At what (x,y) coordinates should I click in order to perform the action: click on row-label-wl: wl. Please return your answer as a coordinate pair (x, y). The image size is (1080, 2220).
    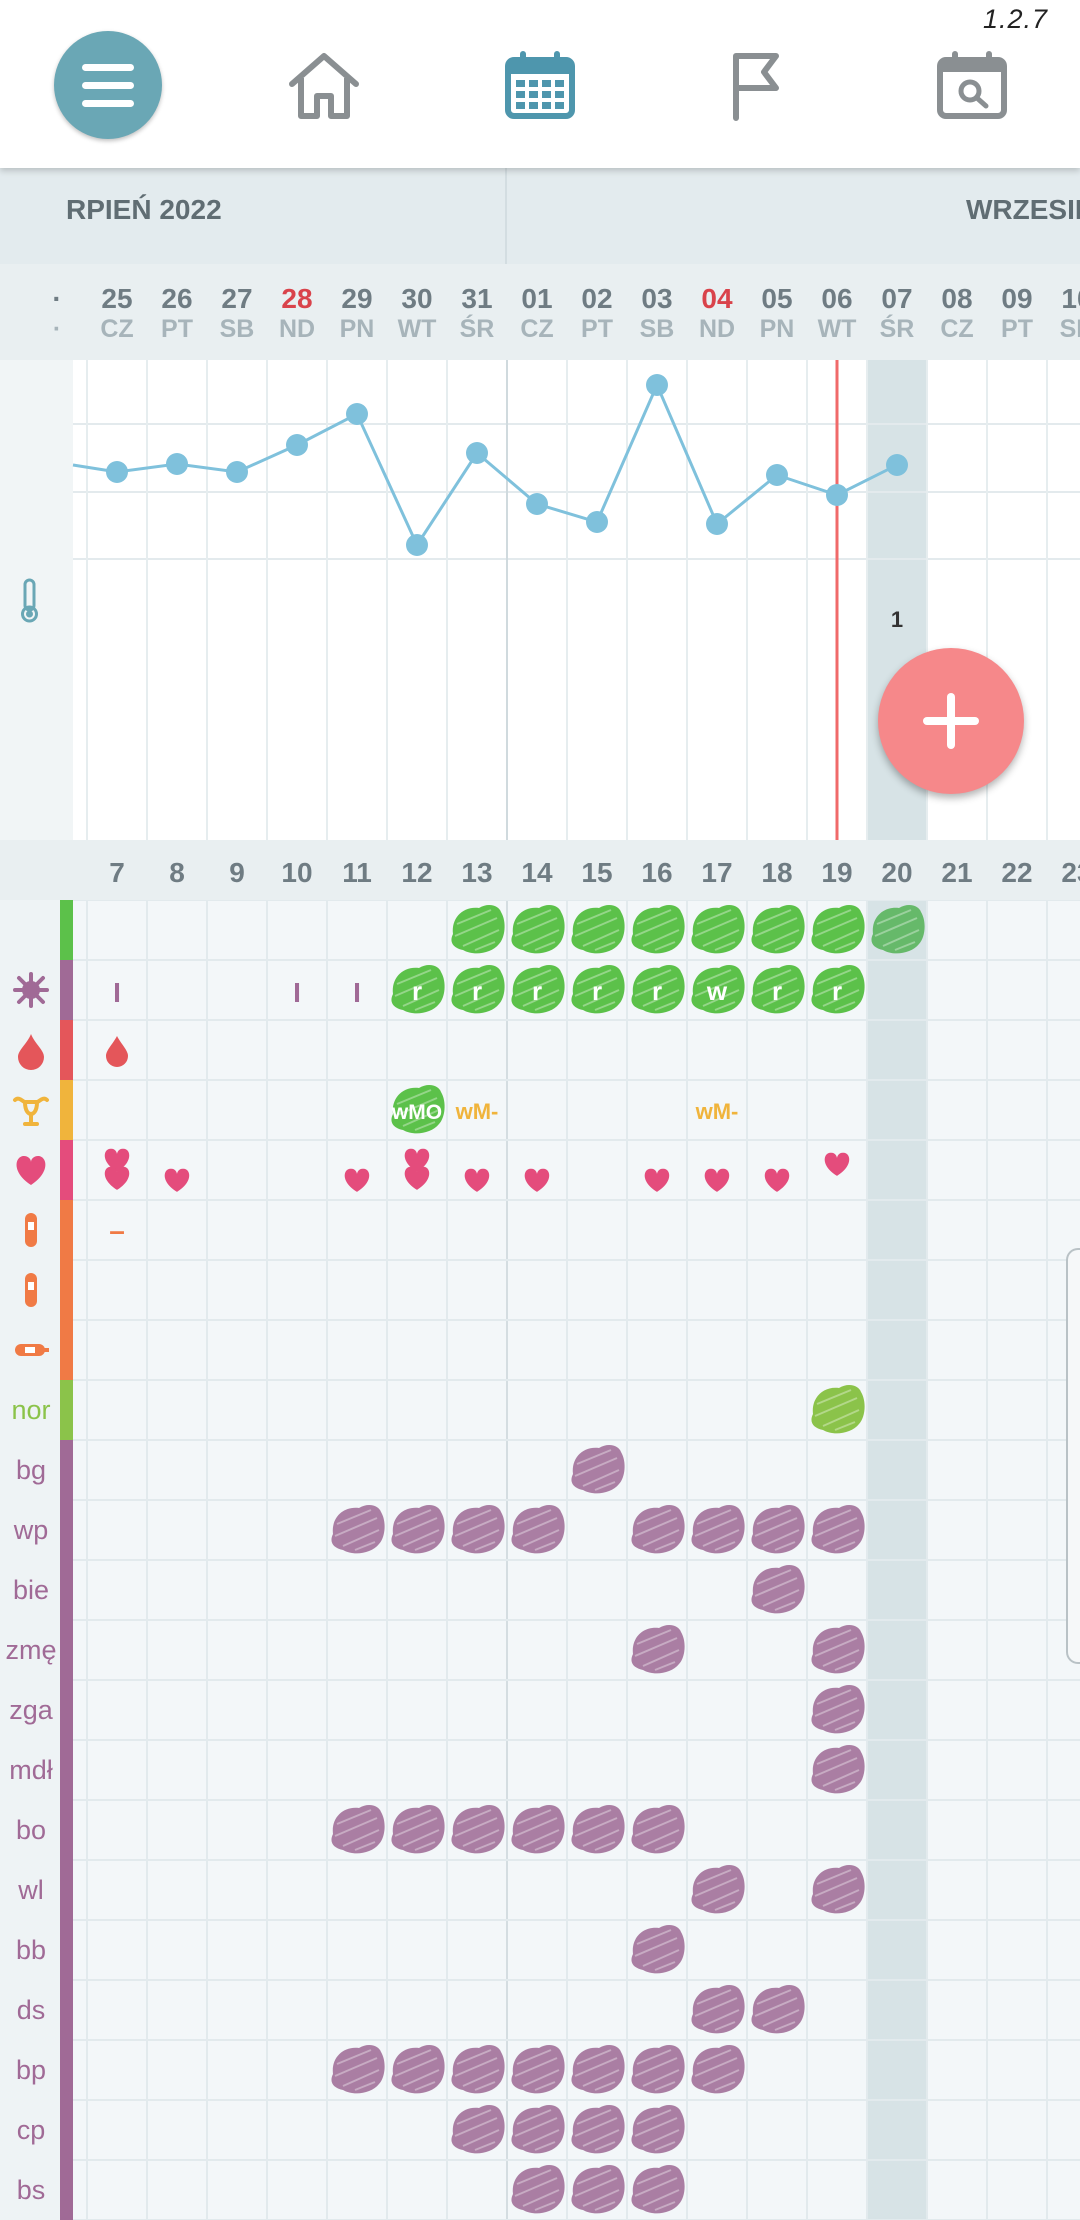
    Looking at the image, I should click on (31, 1890).